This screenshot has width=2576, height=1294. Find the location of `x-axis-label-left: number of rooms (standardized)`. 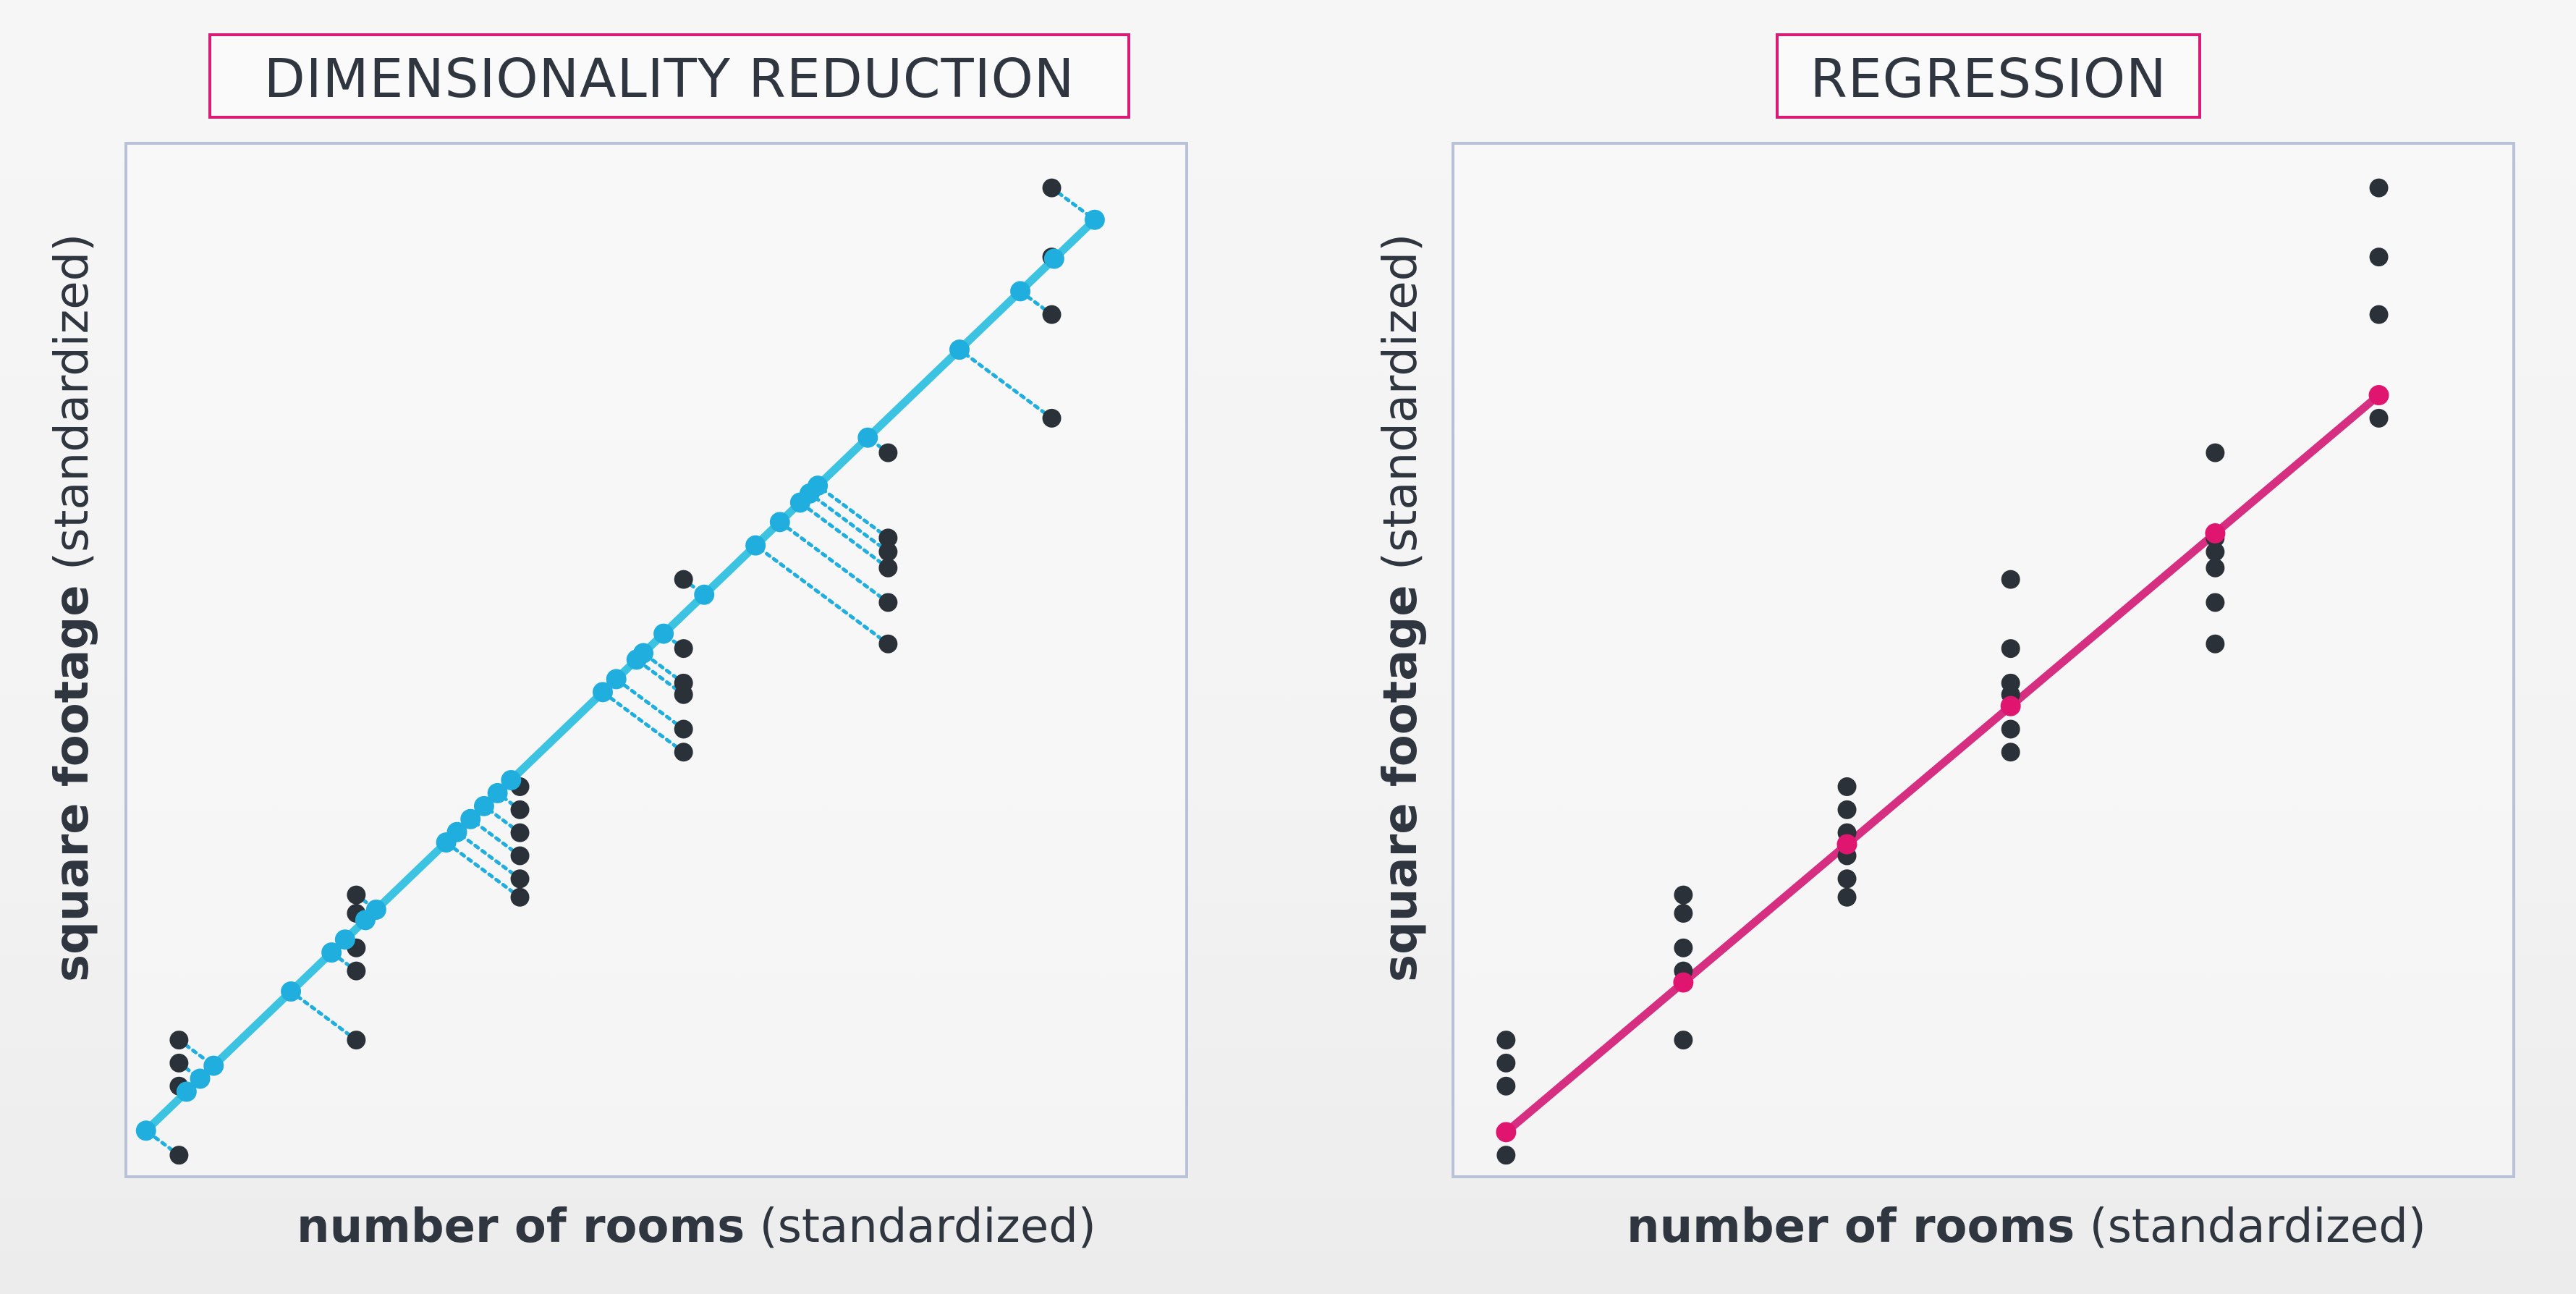

x-axis-label-left: number of rooms (standardized) is located at coordinates (696, 1226).